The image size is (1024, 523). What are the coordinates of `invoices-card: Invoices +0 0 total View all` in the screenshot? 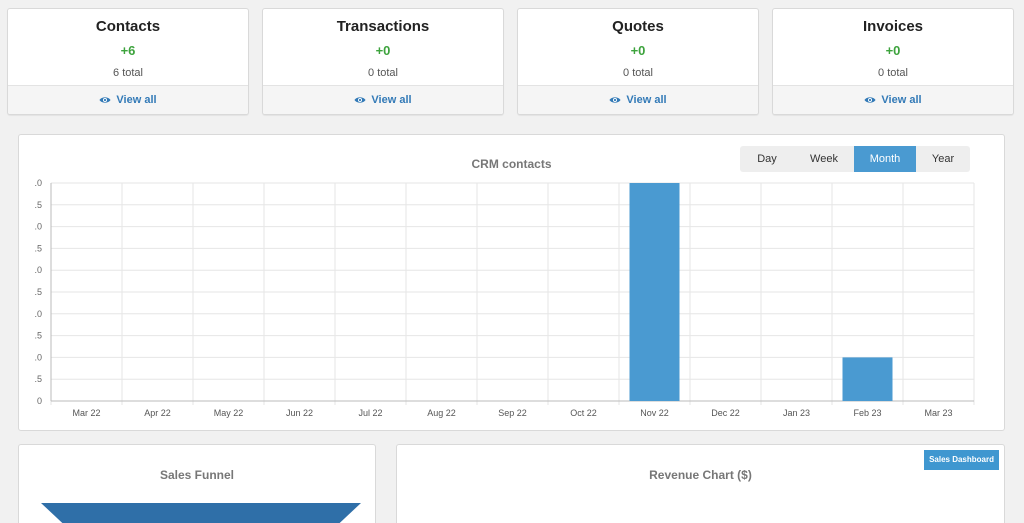 It's located at (893, 61).